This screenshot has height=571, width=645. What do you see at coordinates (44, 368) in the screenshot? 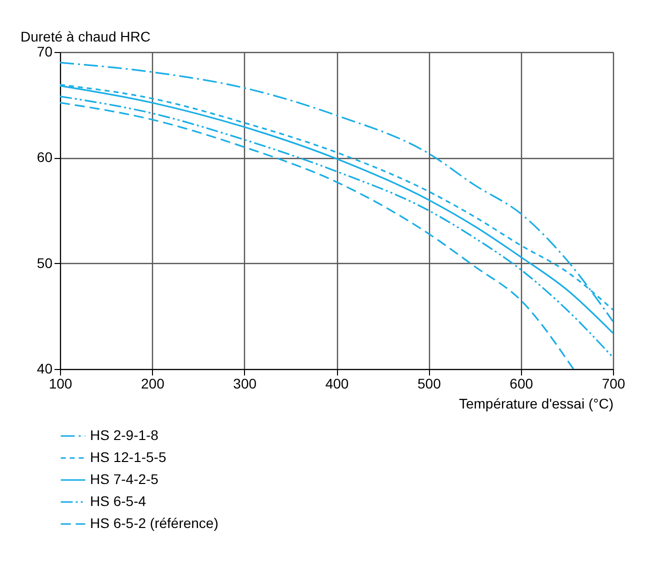
I see `y-tick-label: 40` at bounding box center [44, 368].